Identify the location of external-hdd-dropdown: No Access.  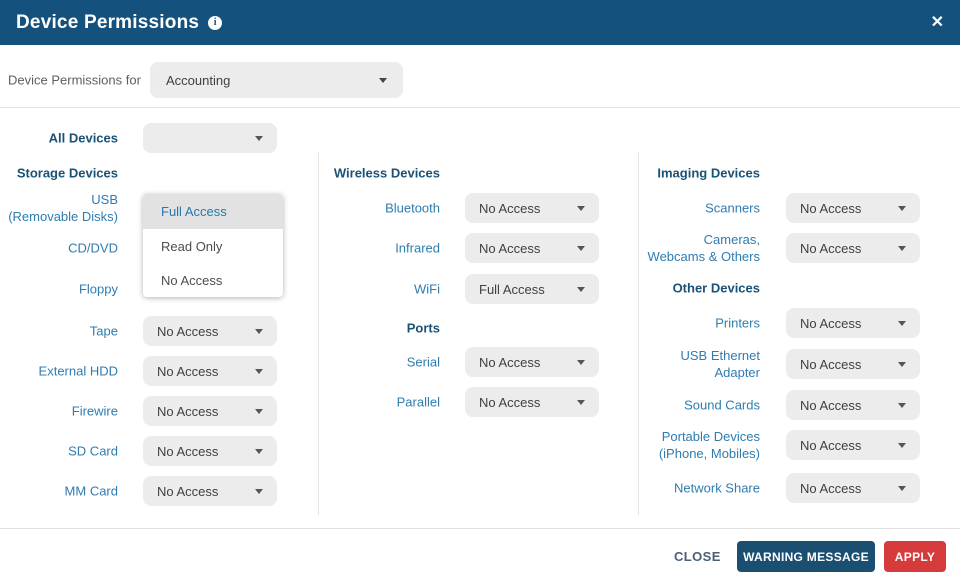
(210, 371).